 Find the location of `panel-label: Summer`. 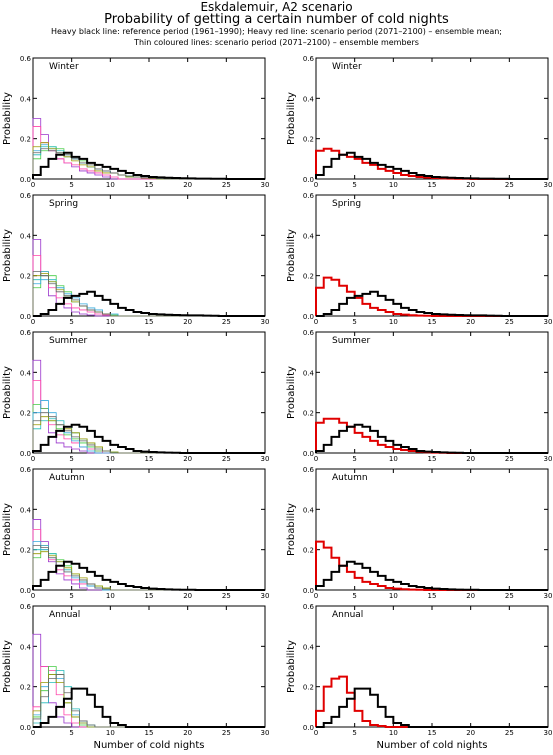

panel-label: Summer is located at coordinates (68, 341).